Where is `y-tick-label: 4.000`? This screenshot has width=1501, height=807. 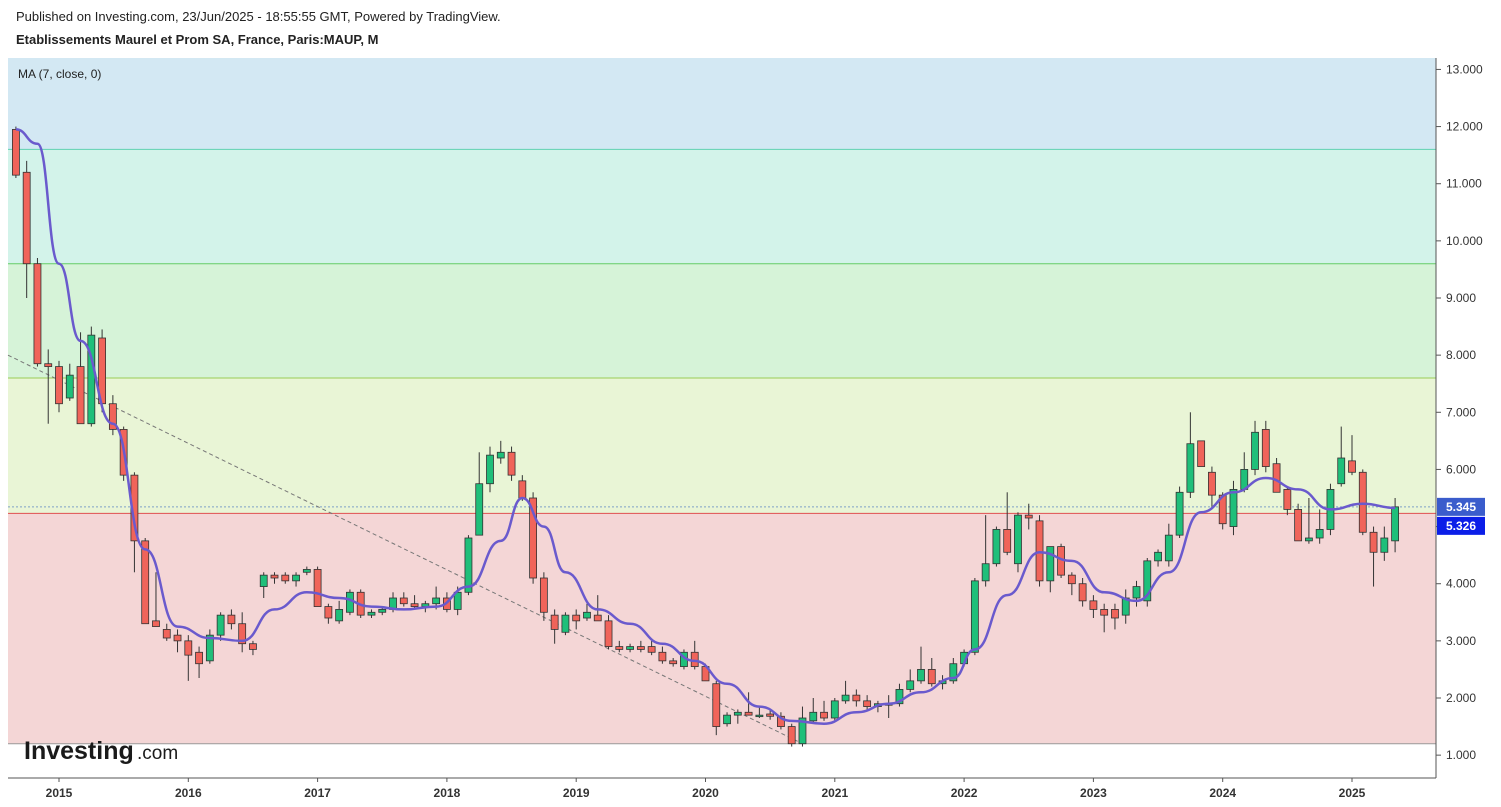
y-tick-label: 4.000 is located at coordinates (1461, 584).